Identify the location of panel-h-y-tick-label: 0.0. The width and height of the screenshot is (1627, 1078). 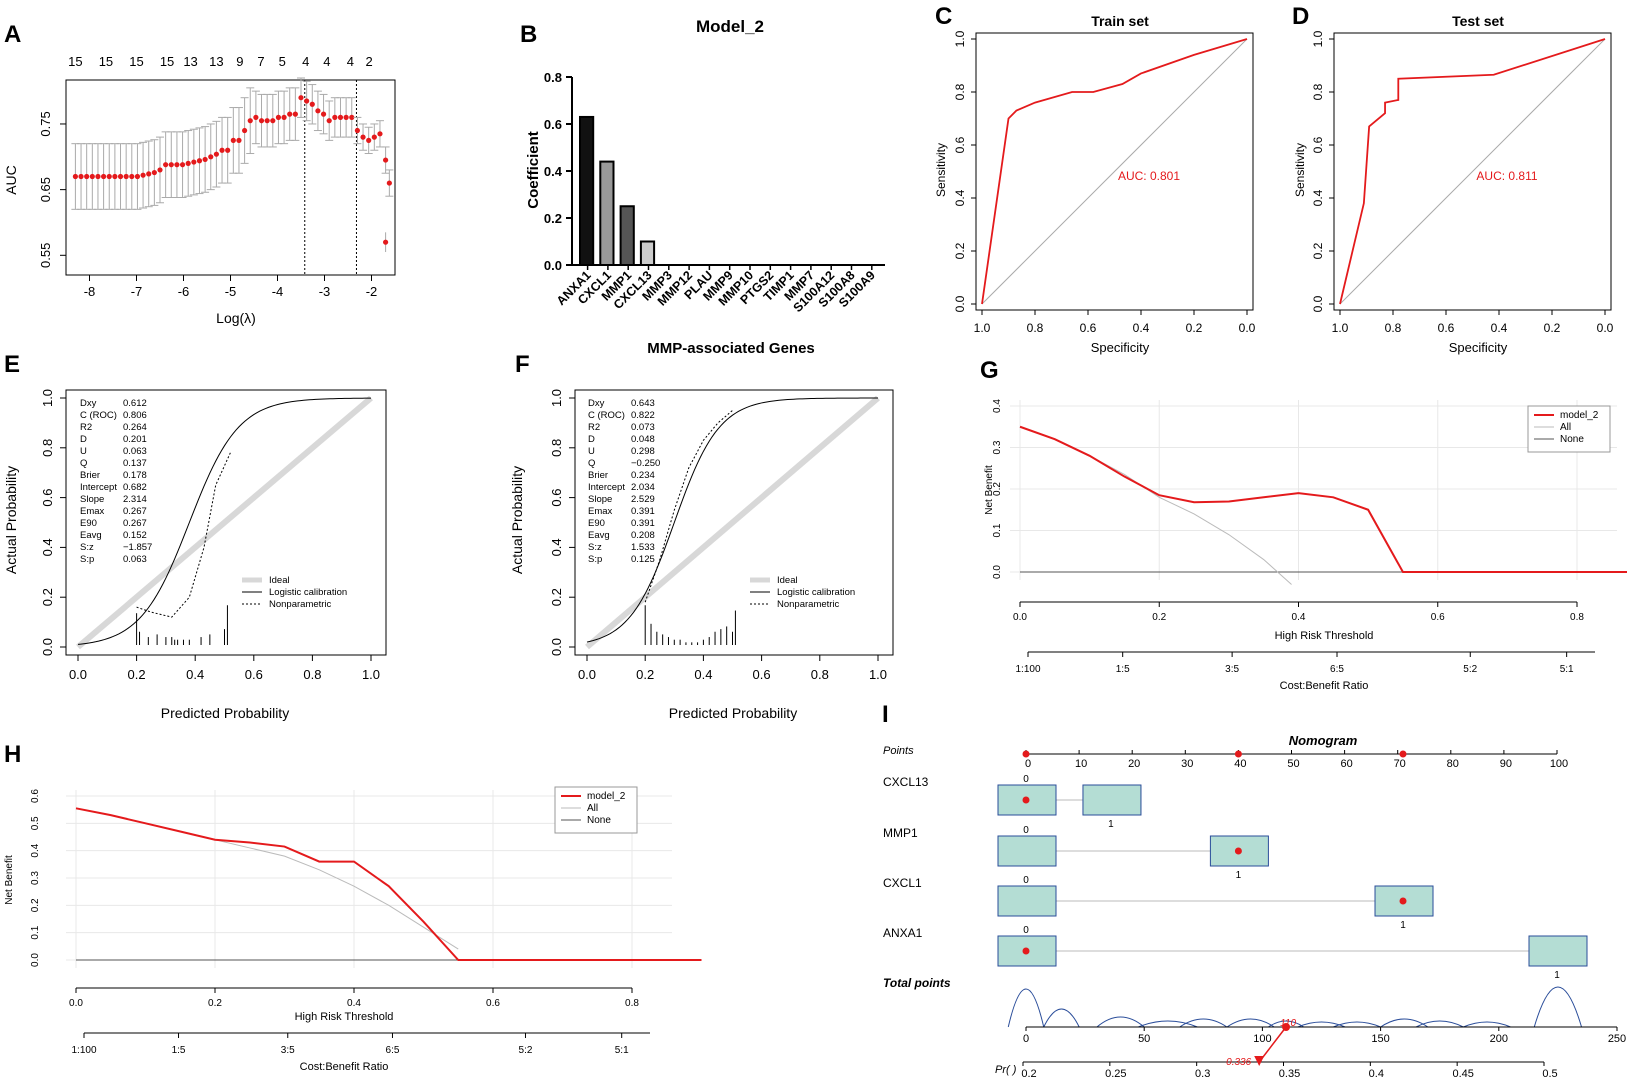
(35, 960).